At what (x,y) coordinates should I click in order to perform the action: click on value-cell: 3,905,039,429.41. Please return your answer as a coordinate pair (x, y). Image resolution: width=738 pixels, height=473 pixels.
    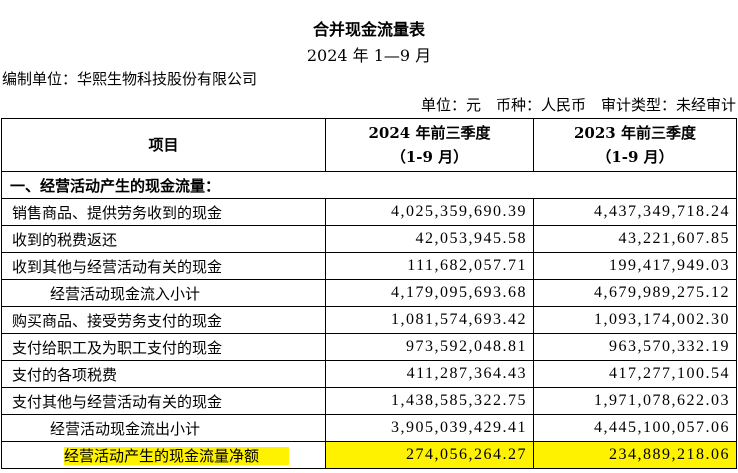
    Looking at the image, I should click on (429, 428).